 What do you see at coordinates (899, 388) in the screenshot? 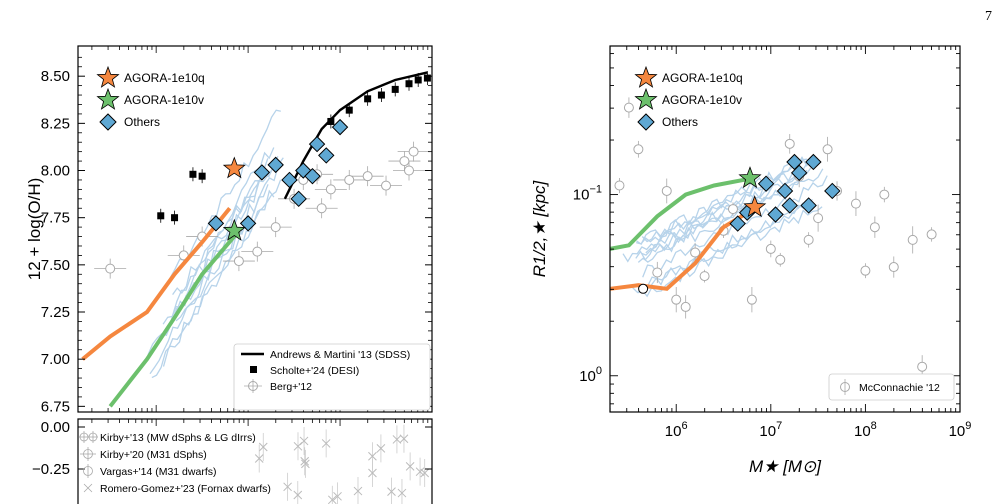
I see `legend-label-mcconnachie: McConnachie '12` at bounding box center [899, 388].